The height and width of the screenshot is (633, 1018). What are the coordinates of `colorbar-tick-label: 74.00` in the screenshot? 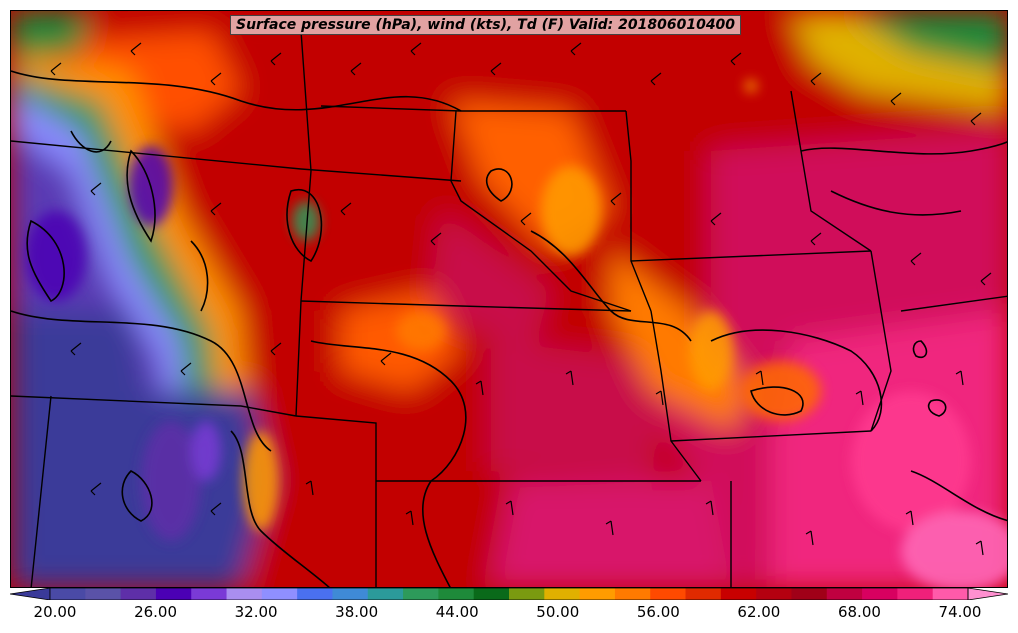 It's located at (960, 612).